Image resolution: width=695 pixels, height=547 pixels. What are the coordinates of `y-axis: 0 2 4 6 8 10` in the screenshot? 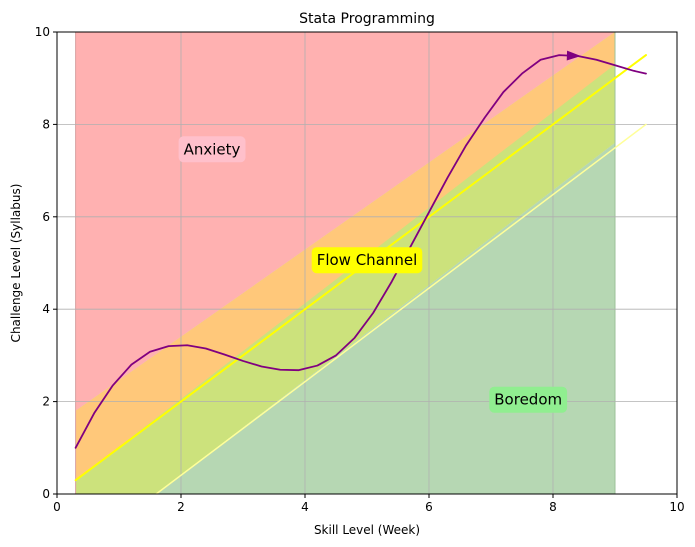 It's located at (46, 263).